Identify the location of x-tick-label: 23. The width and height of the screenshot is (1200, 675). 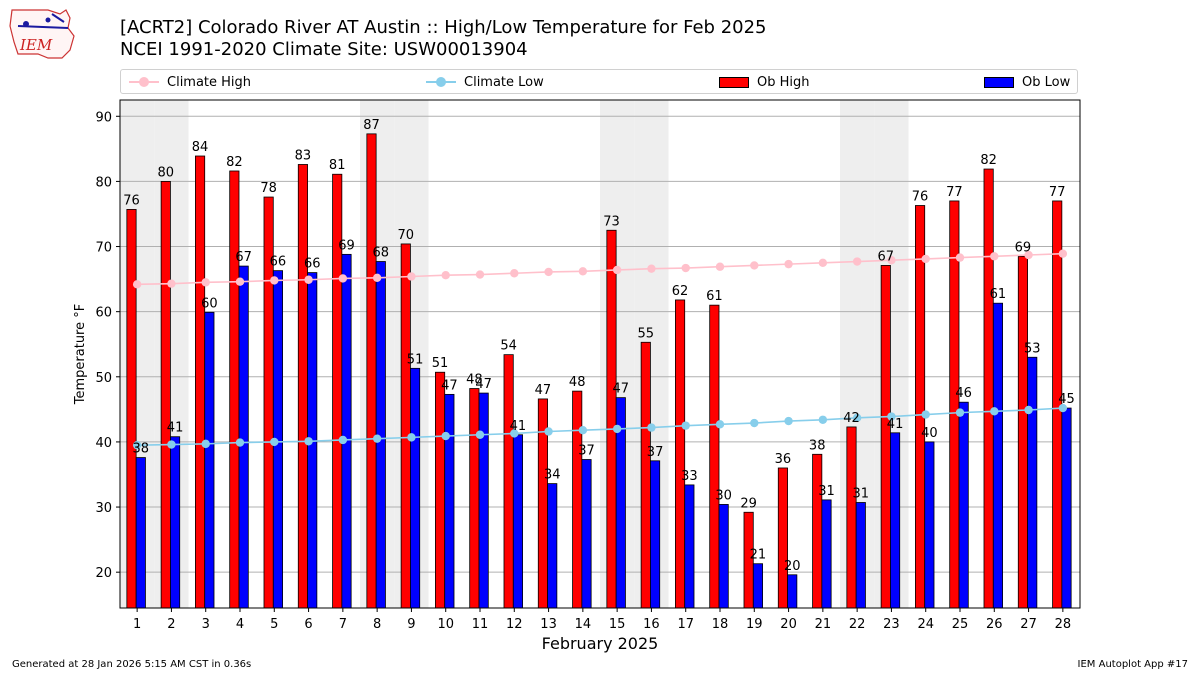
(891, 624).